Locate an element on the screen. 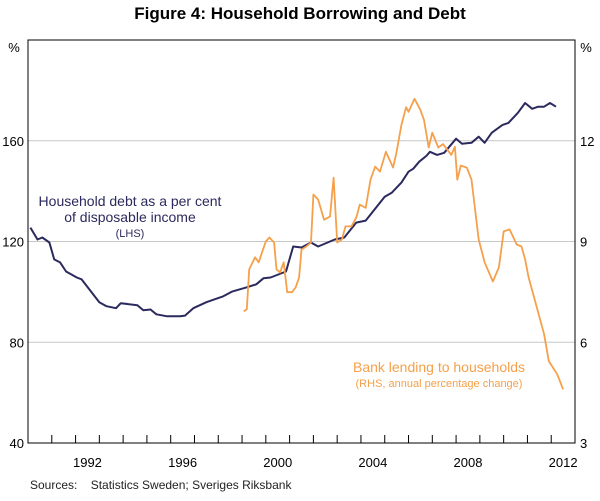 The image size is (600, 501). right-tick-label: 12 is located at coordinates (587, 141).